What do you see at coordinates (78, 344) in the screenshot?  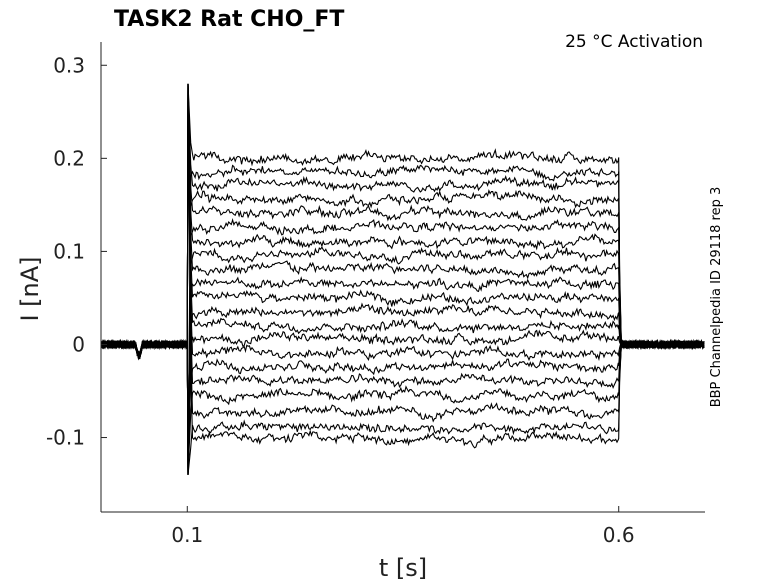 I see `y-tick-label: 0` at bounding box center [78, 344].